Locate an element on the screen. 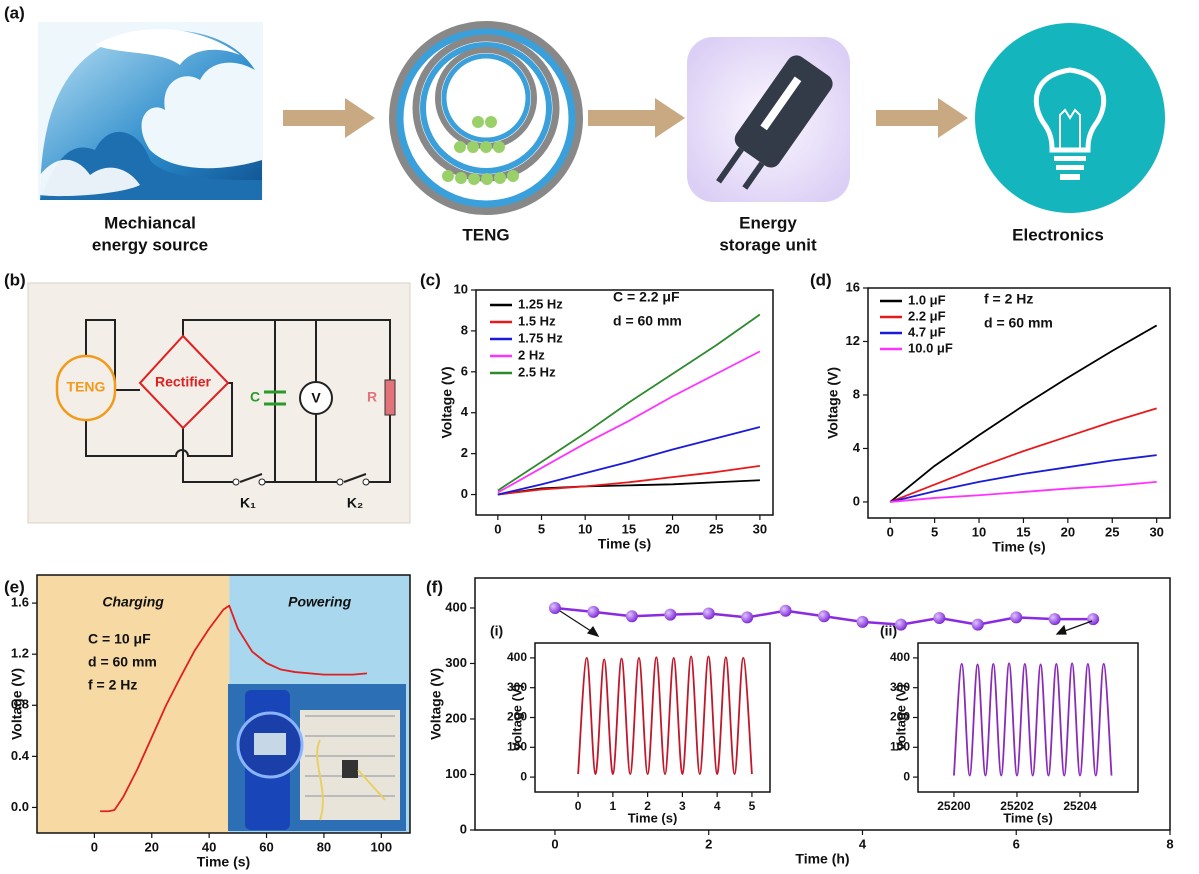 The width and height of the screenshot is (1199, 874). x-tick-label: 40 is located at coordinates (209, 846).